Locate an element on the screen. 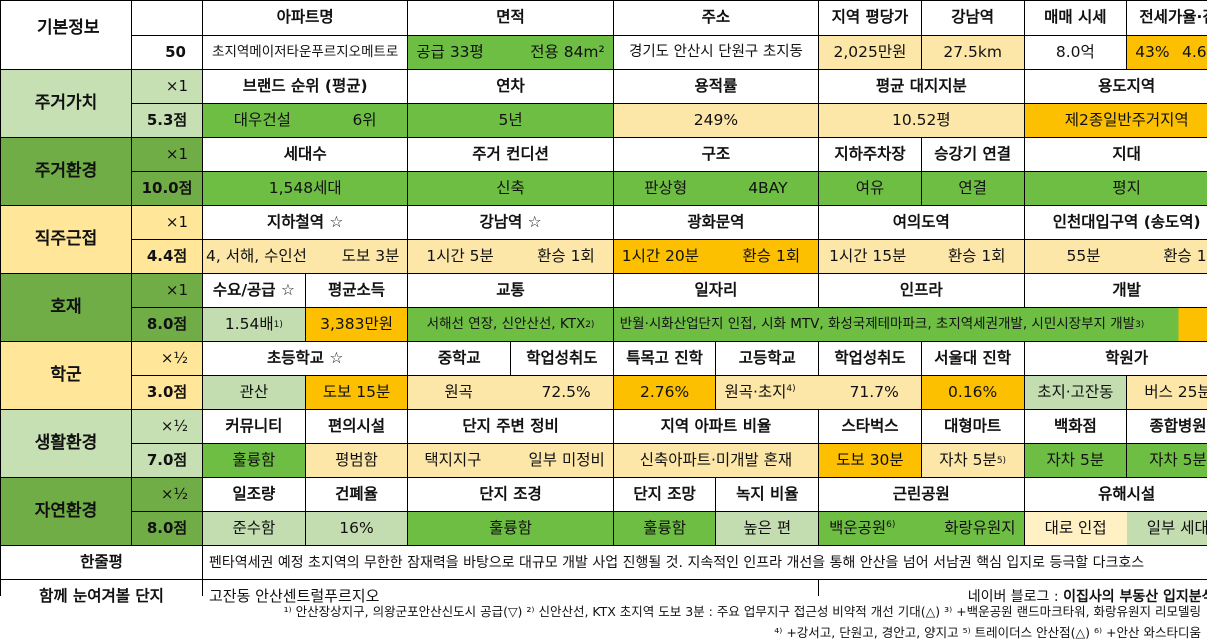 Image resolution: width=1207 pixels, height=642 pixels. supply-ratio-cell: 1.54배 1) is located at coordinates (254, 324).